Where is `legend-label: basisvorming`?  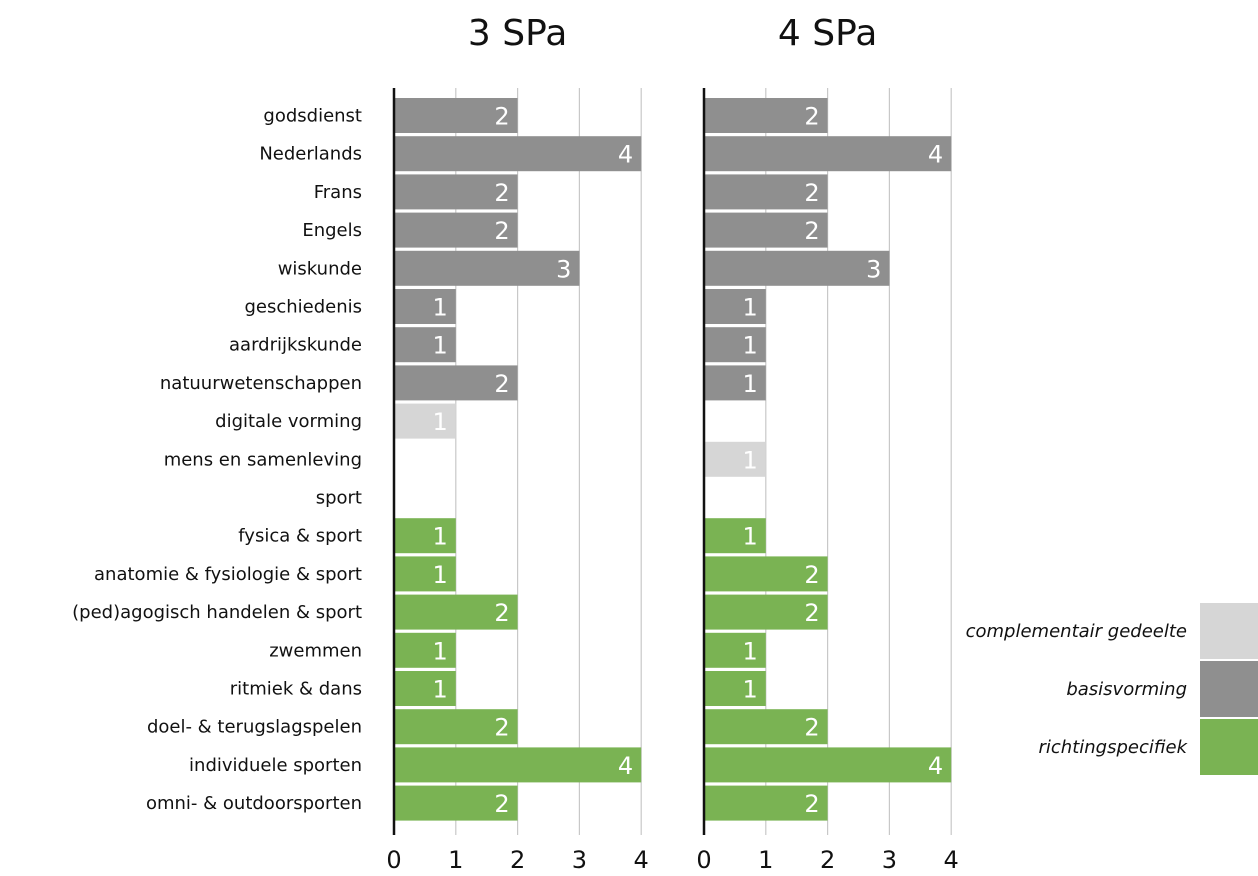
legend-label: basisvorming is located at coordinates (1126, 689).